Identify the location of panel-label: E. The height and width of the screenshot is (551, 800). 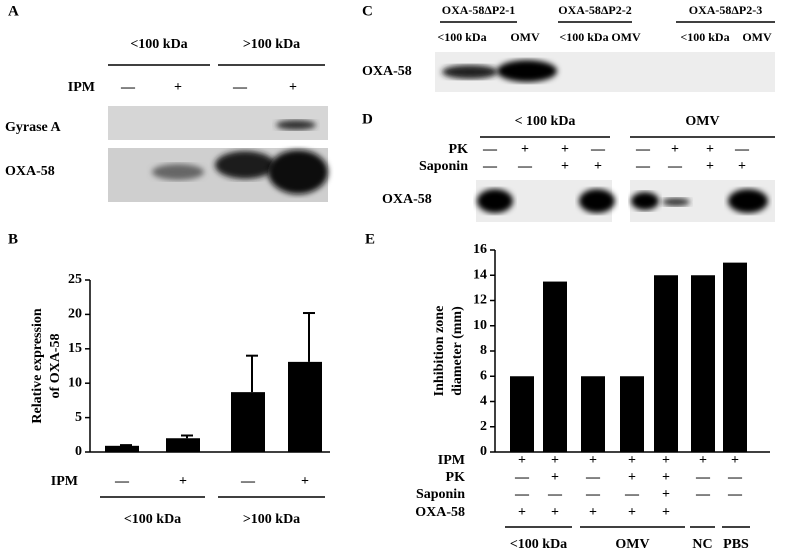
(370, 239).